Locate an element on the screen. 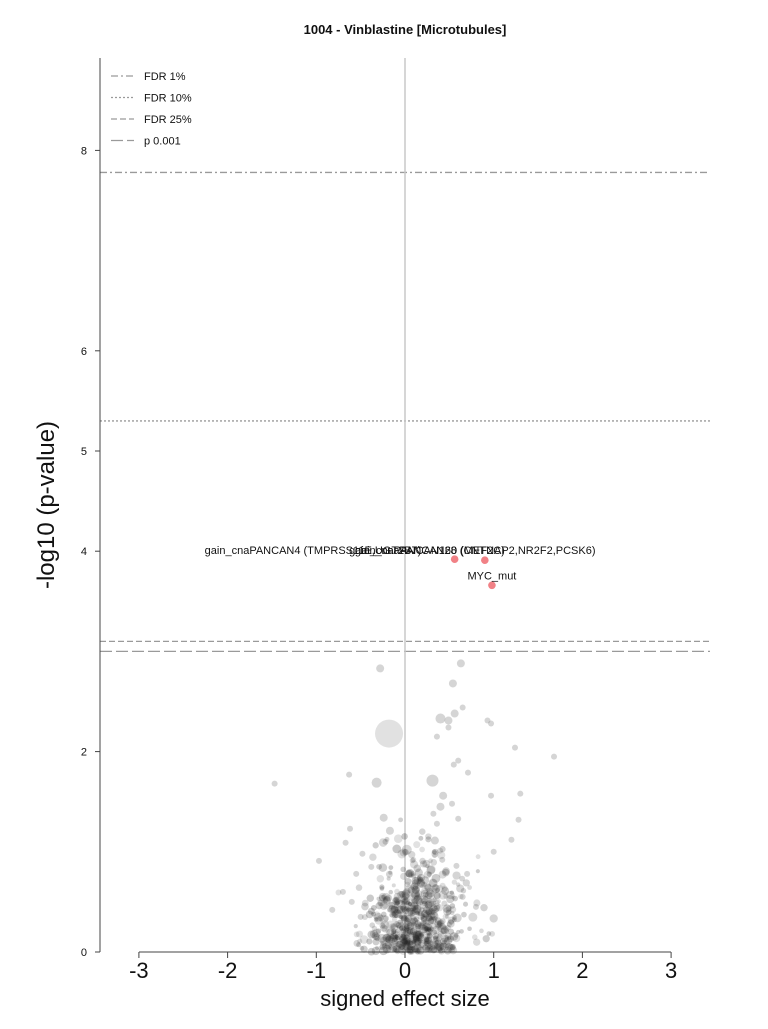 Image resolution: width=768 pixels, height=1029 pixels. y-tick-label: 6 is located at coordinates (84, 352).